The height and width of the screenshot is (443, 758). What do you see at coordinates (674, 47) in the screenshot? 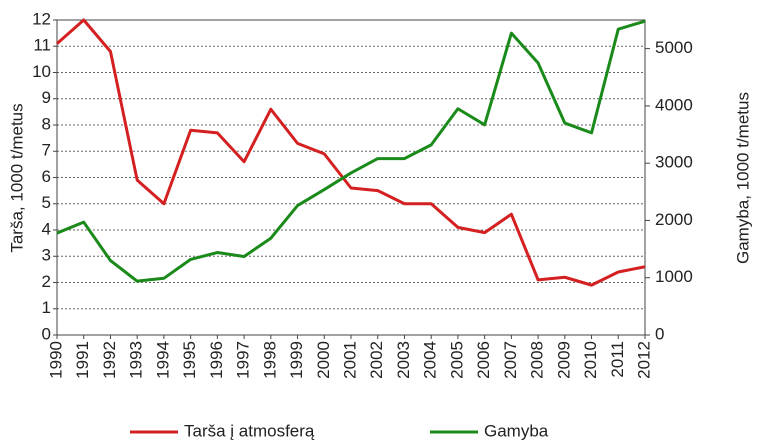
I see `y2-tick-label: 5000` at bounding box center [674, 47].